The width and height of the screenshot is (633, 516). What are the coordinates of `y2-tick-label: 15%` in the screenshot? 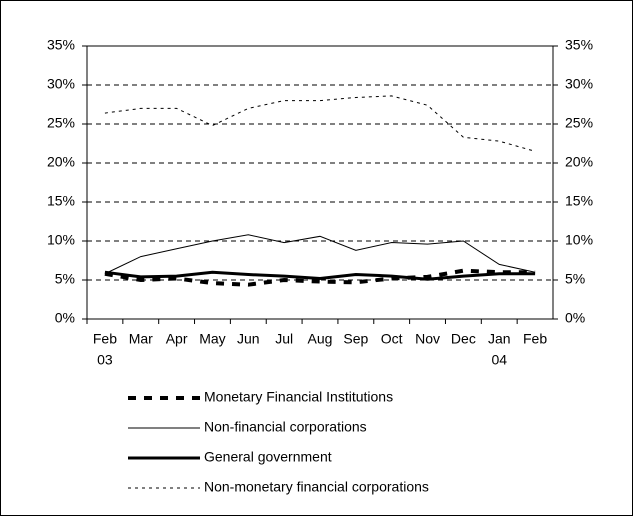 It's located at (579, 201).